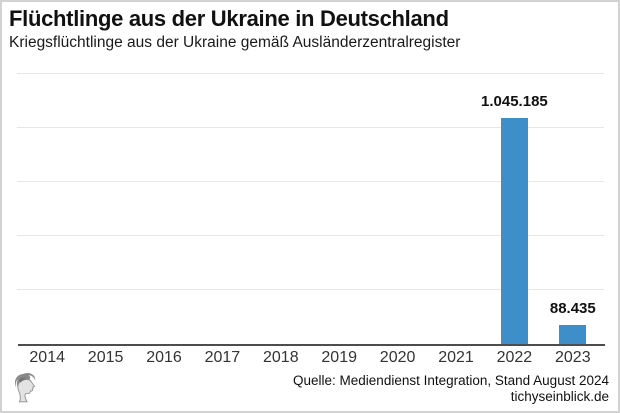 The image size is (620, 413). I want to click on bar-value-label-2023: 88.435, so click(572, 308).